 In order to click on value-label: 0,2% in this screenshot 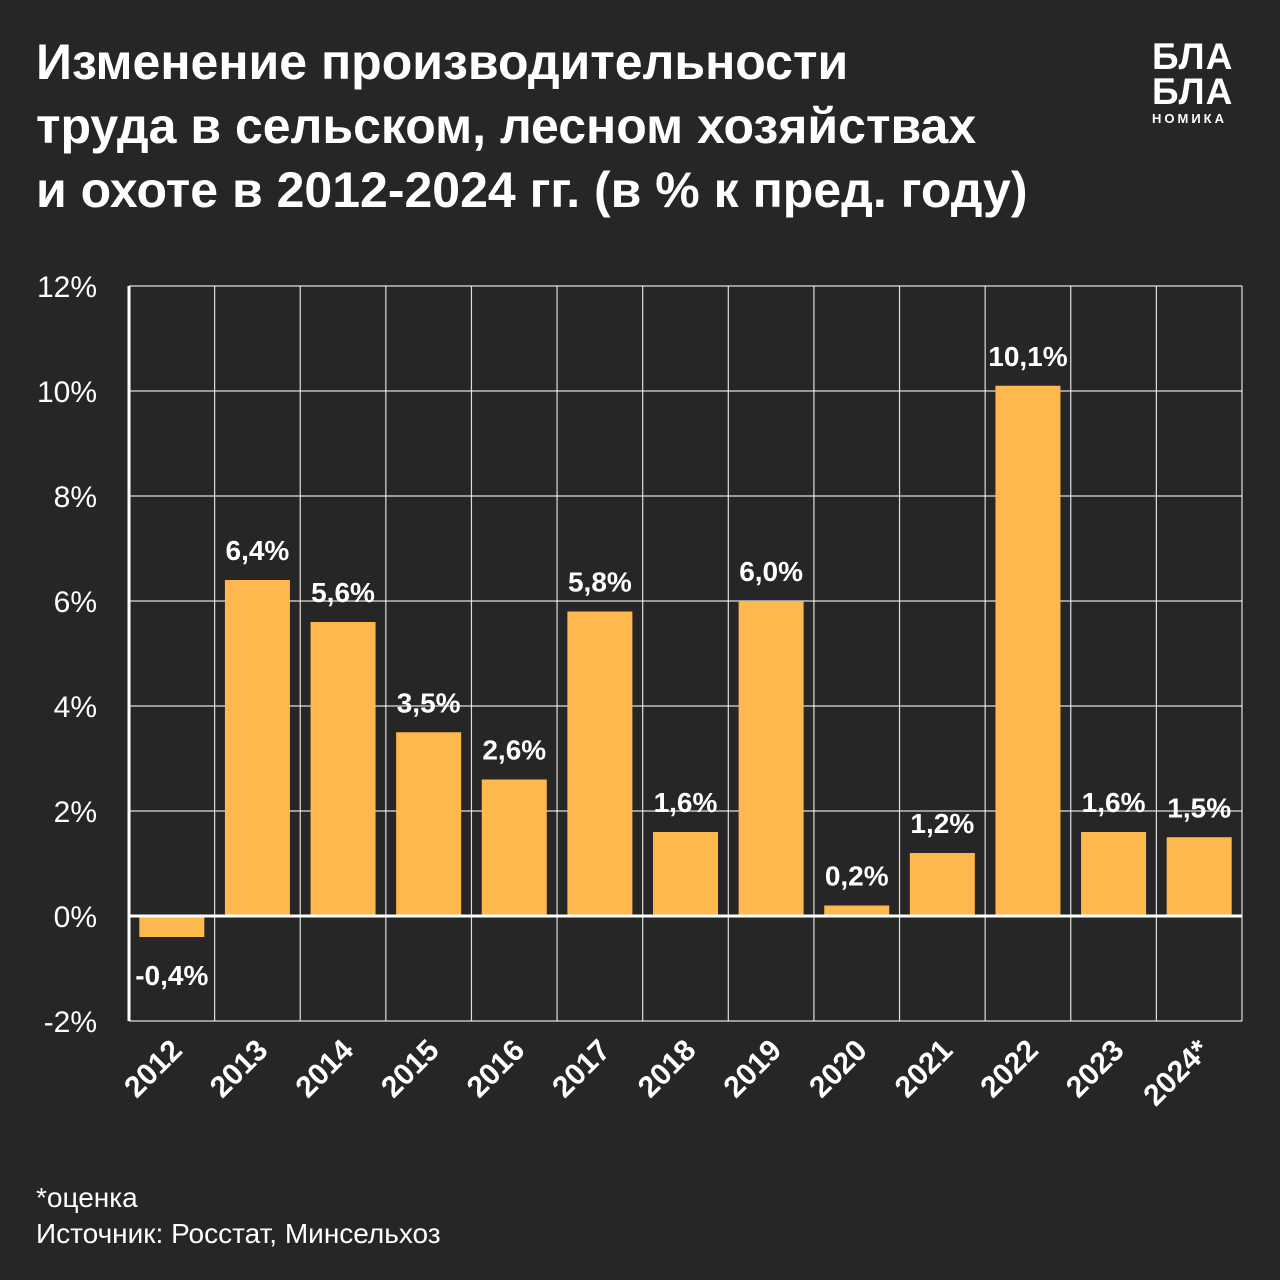, I will do `click(857, 876)`.